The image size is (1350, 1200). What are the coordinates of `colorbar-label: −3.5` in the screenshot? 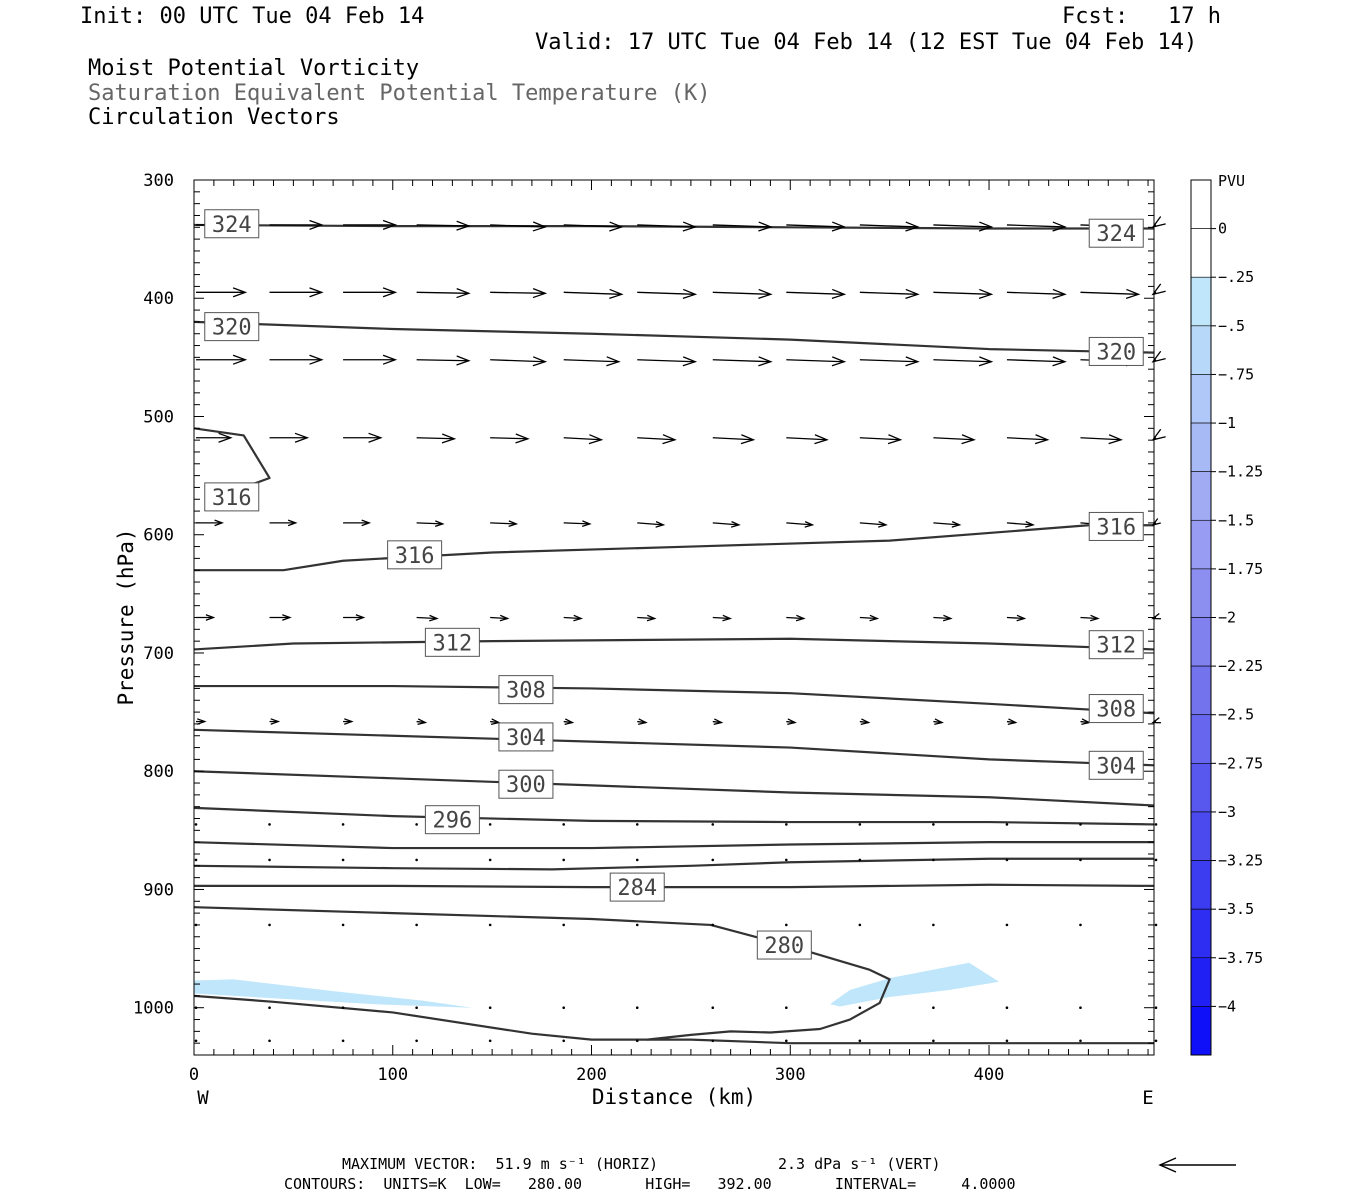 It's located at (1236, 909).